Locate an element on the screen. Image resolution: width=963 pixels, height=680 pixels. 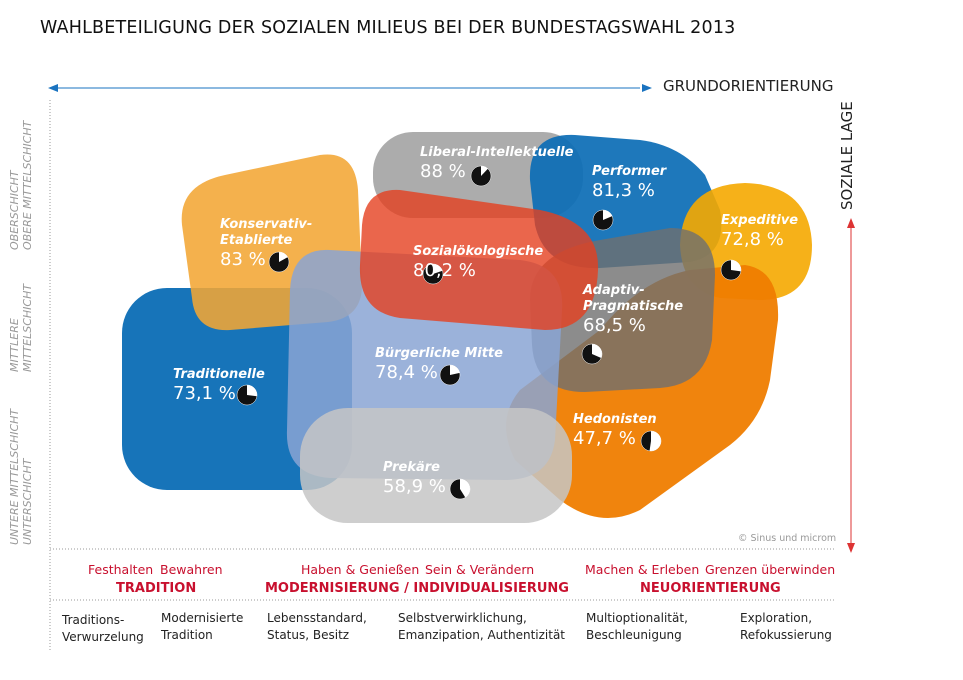
x-axis-label: GRUNDORIENTIERUNG is located at coordinates (748, 86).